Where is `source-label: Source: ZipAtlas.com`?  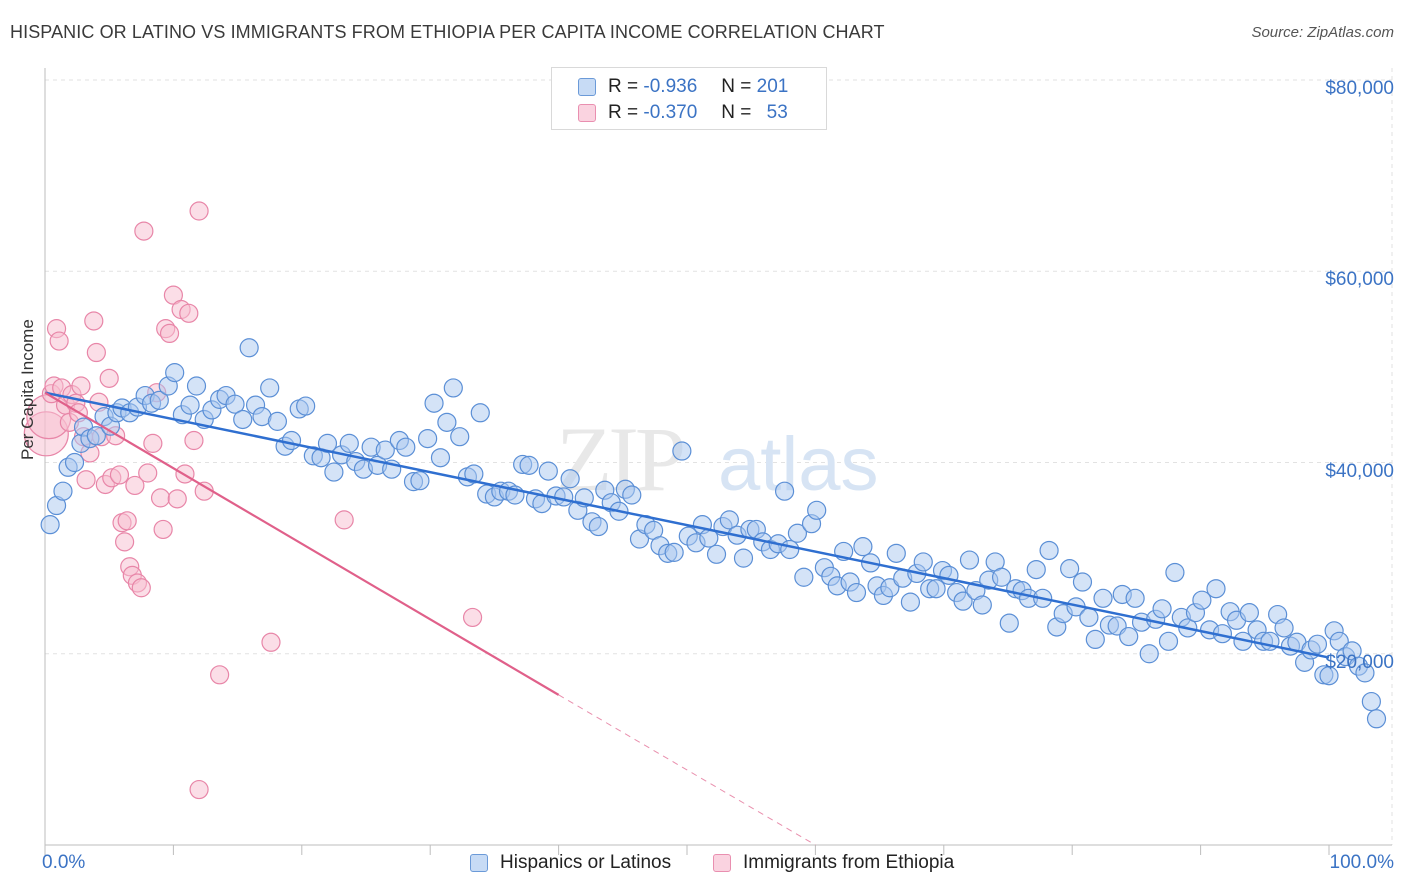
source-label: Source: ZipAtlas.com is located at coordinates (1322, 32).